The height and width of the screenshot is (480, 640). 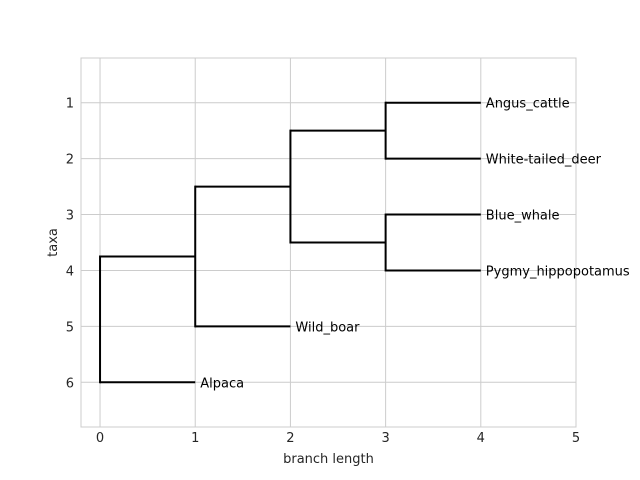 What do you see at coordinates (53, 242) in the screenshot?
I see `y-axis-label: taxa` at bounding box center [53, 242].